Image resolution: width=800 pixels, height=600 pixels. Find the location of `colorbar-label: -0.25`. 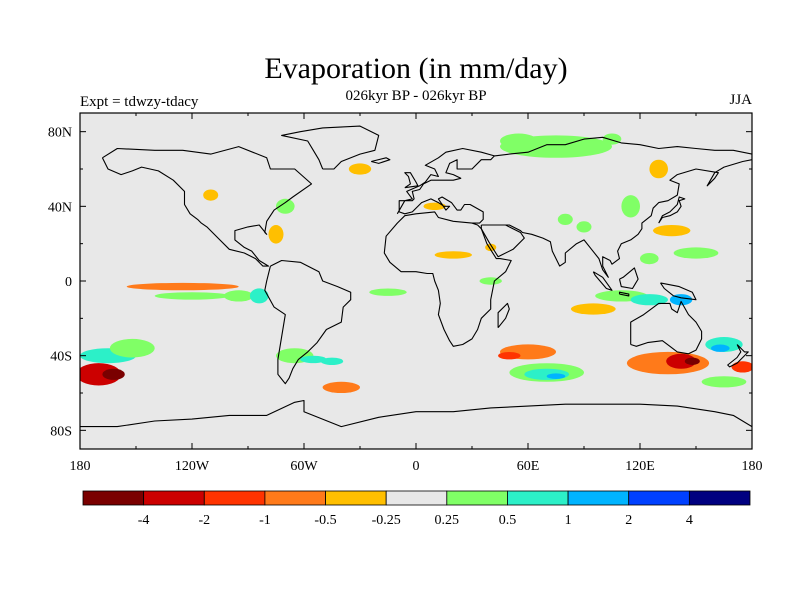

colorbar-label: -0.25 is located at coordinates (386, 520).